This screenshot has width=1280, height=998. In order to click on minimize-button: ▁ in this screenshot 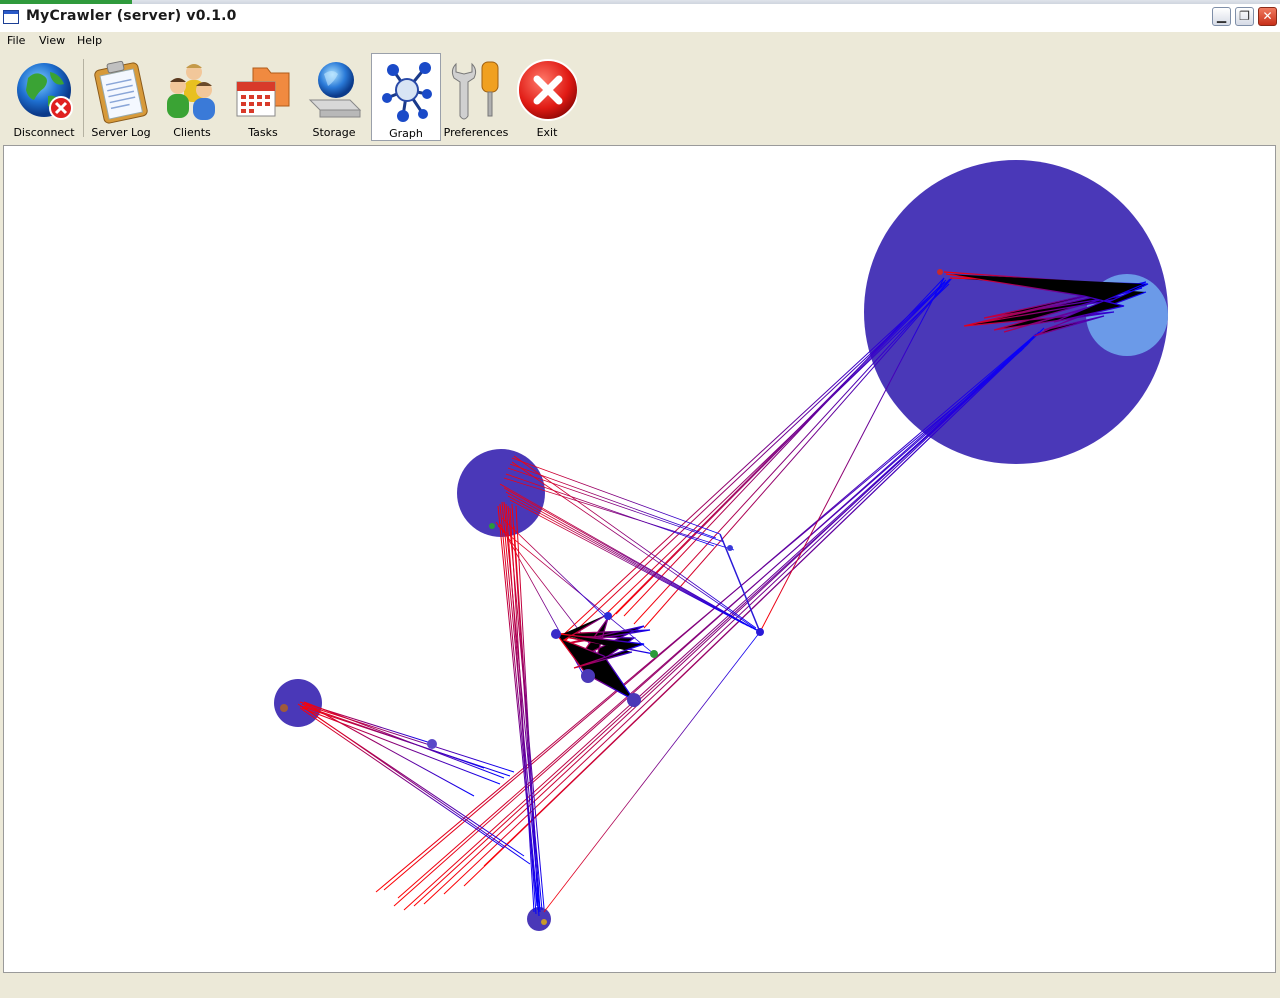, I will do `click(1221, 16)`.